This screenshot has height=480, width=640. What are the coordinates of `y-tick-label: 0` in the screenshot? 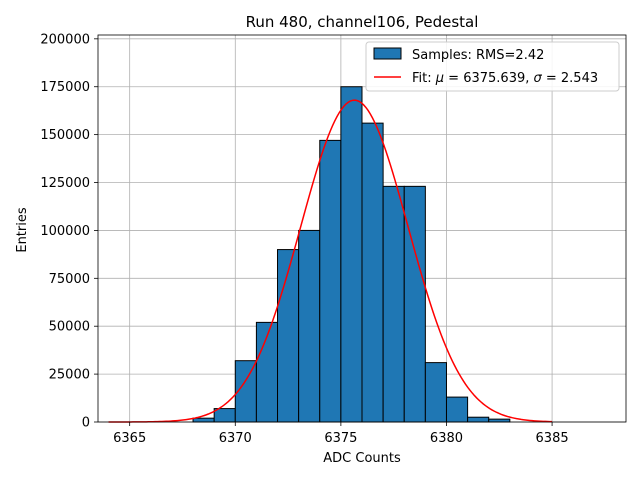 It's located at (86, 423).